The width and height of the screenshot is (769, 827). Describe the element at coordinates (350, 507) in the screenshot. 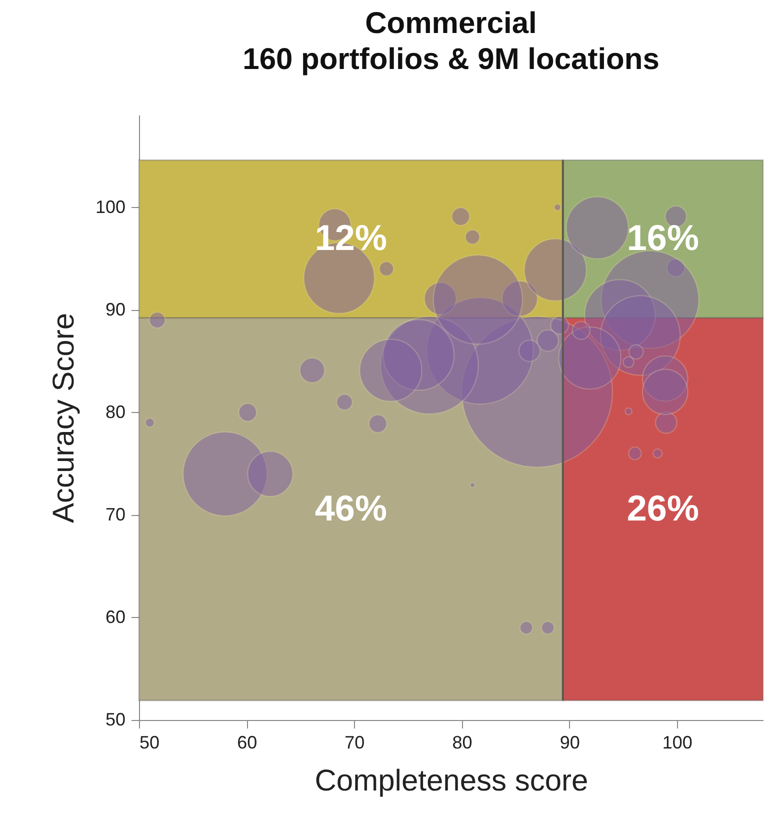

I see `band-label: 46%` at that location.